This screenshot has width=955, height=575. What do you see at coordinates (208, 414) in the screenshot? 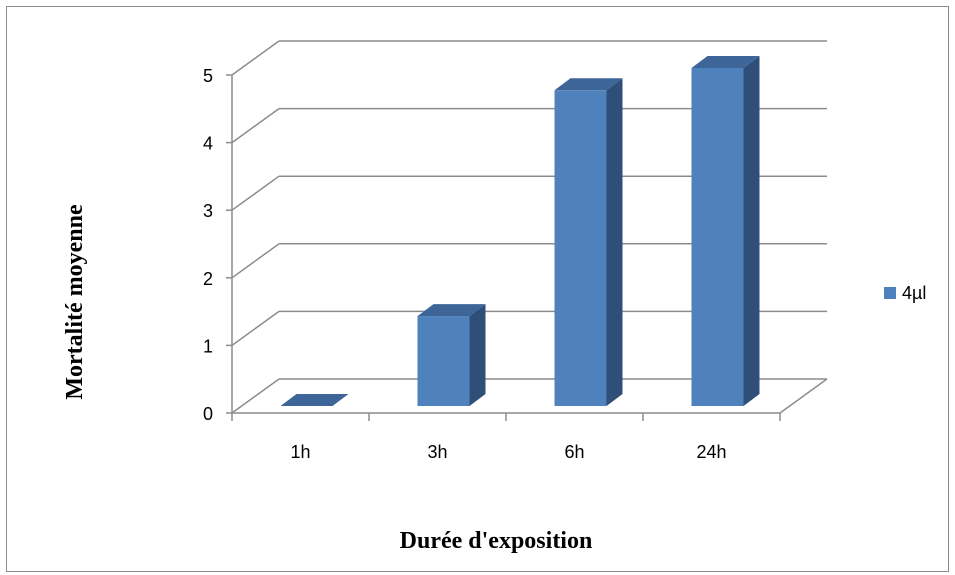
I see `y-tick-label: 0` at bounding box center [208, 414].